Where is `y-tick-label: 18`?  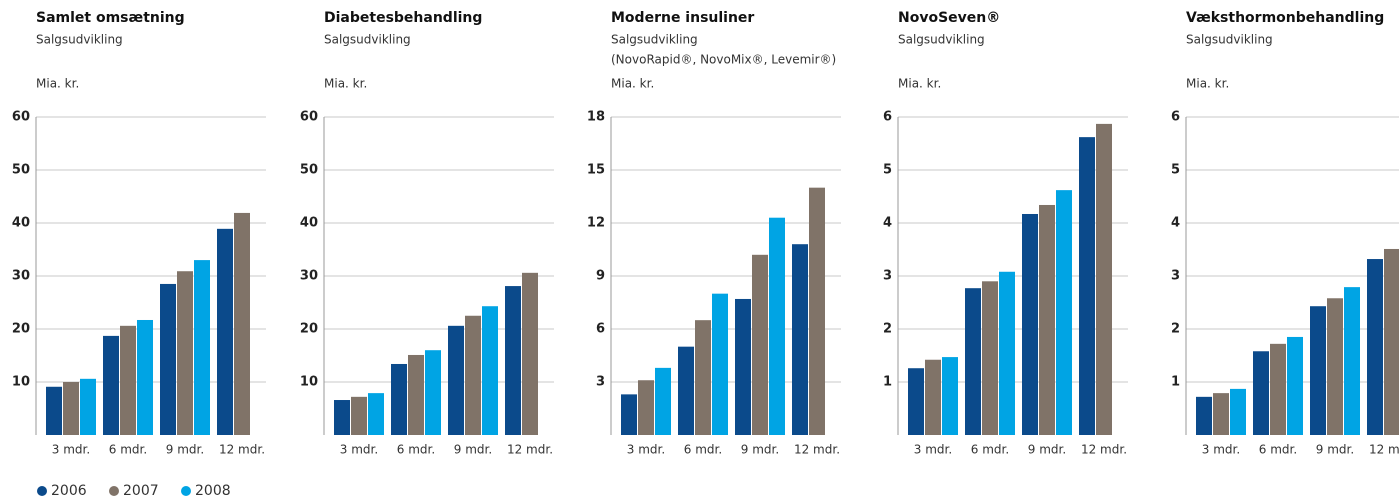
y-tick-label: 18 is located at coordinates (596, 117).